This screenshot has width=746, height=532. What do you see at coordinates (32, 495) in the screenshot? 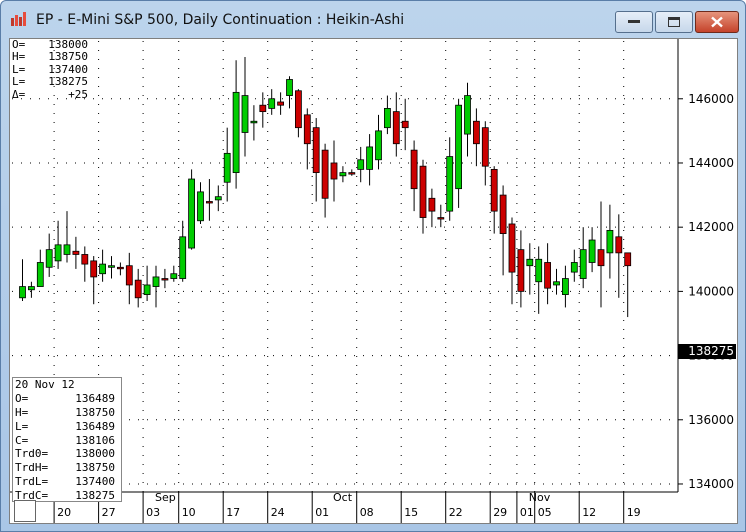
I see `data-window-key: TrdC=` at bounding box center [32, 495].